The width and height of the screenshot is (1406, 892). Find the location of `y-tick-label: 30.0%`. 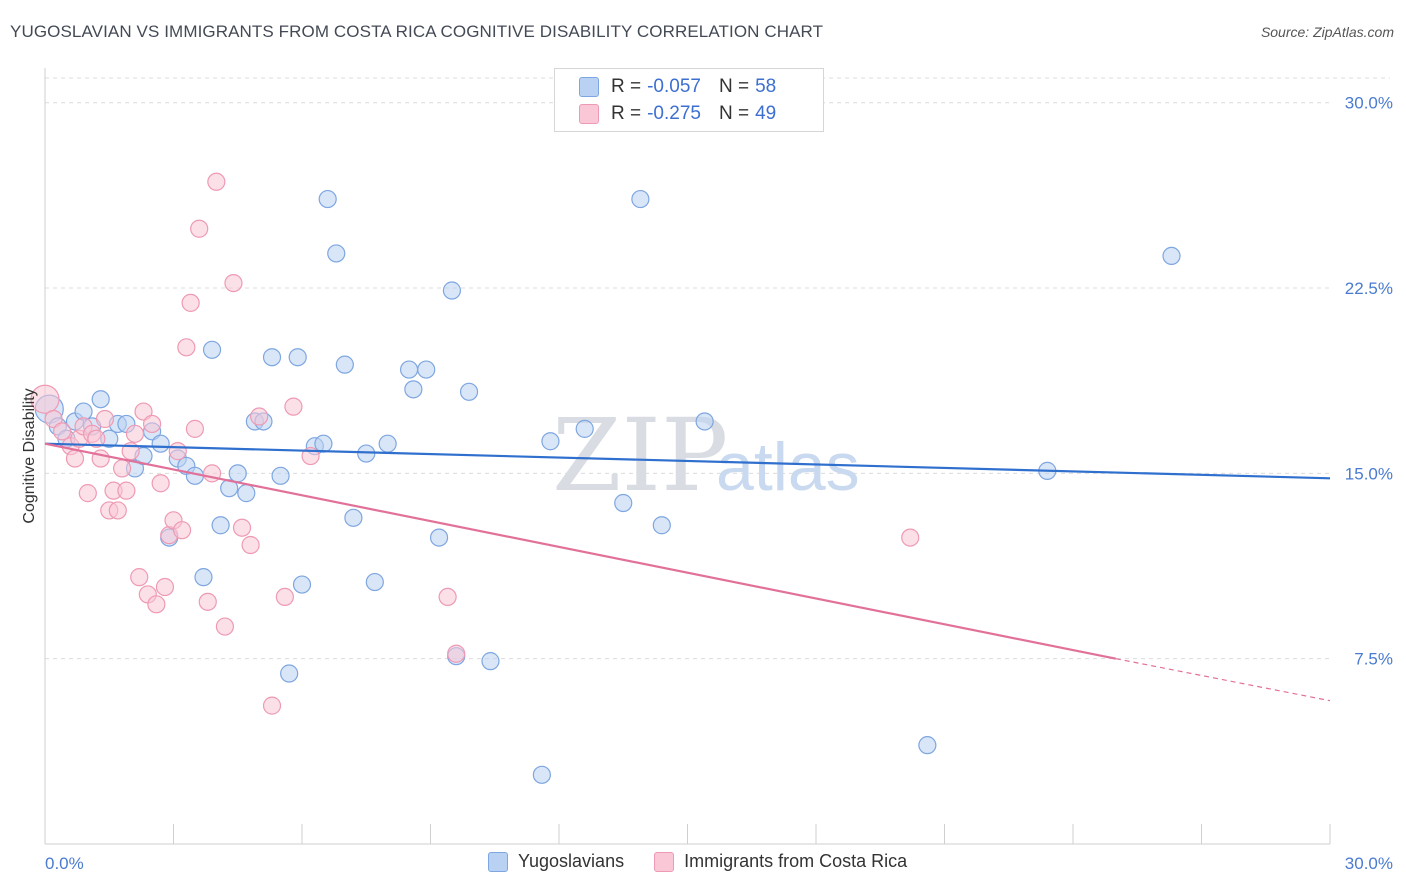

y-tick-label: 30.0% is located at coordinates (1369, 103).